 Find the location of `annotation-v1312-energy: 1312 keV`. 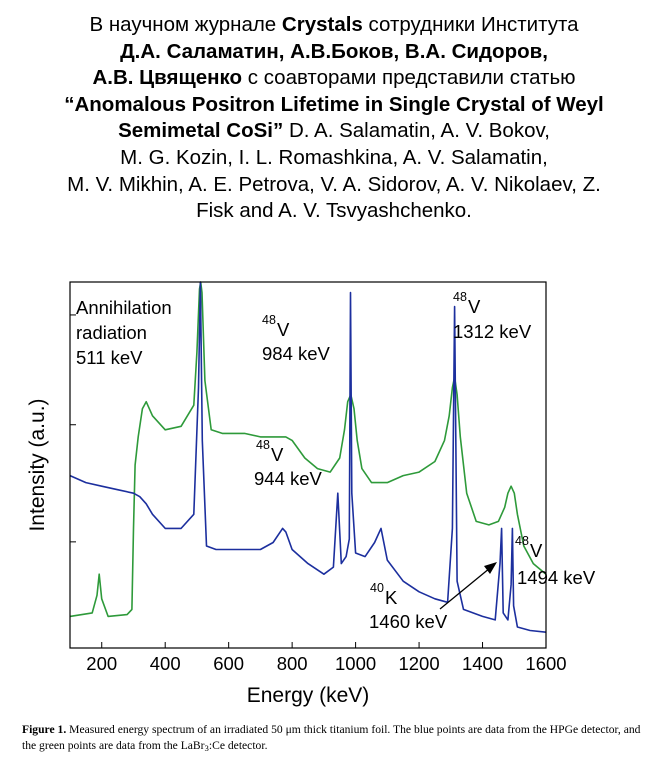

annotation-v1312-energy: 1312 keV is located at coordinates (492, 331).